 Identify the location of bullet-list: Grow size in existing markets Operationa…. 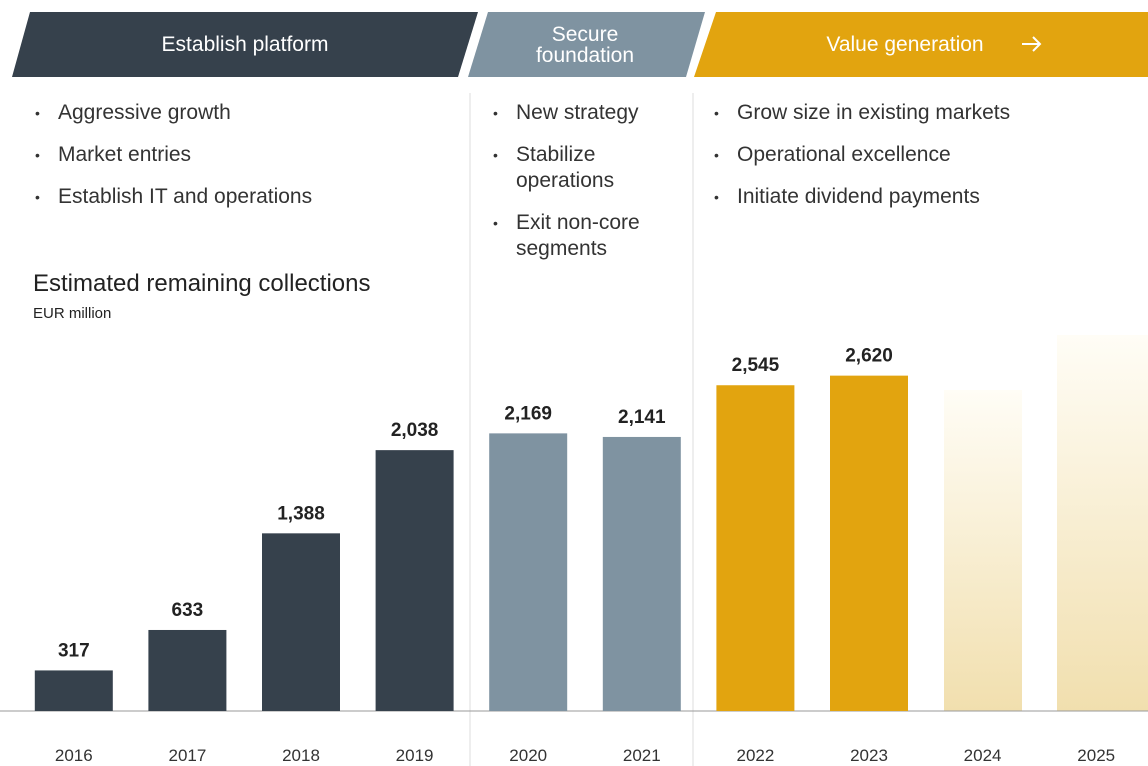
(924, 163).